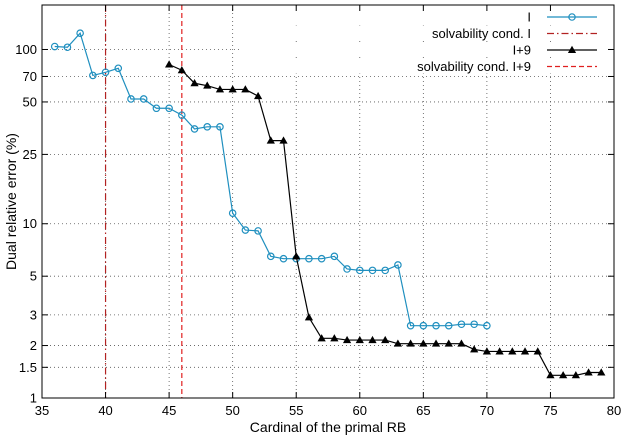 Image resolution: width=622 pixels, height=439 pixels. What do you see at coordinates (529, 17) in the screenshot?
I see `legend-label: I` at bounding box center [529, 17].